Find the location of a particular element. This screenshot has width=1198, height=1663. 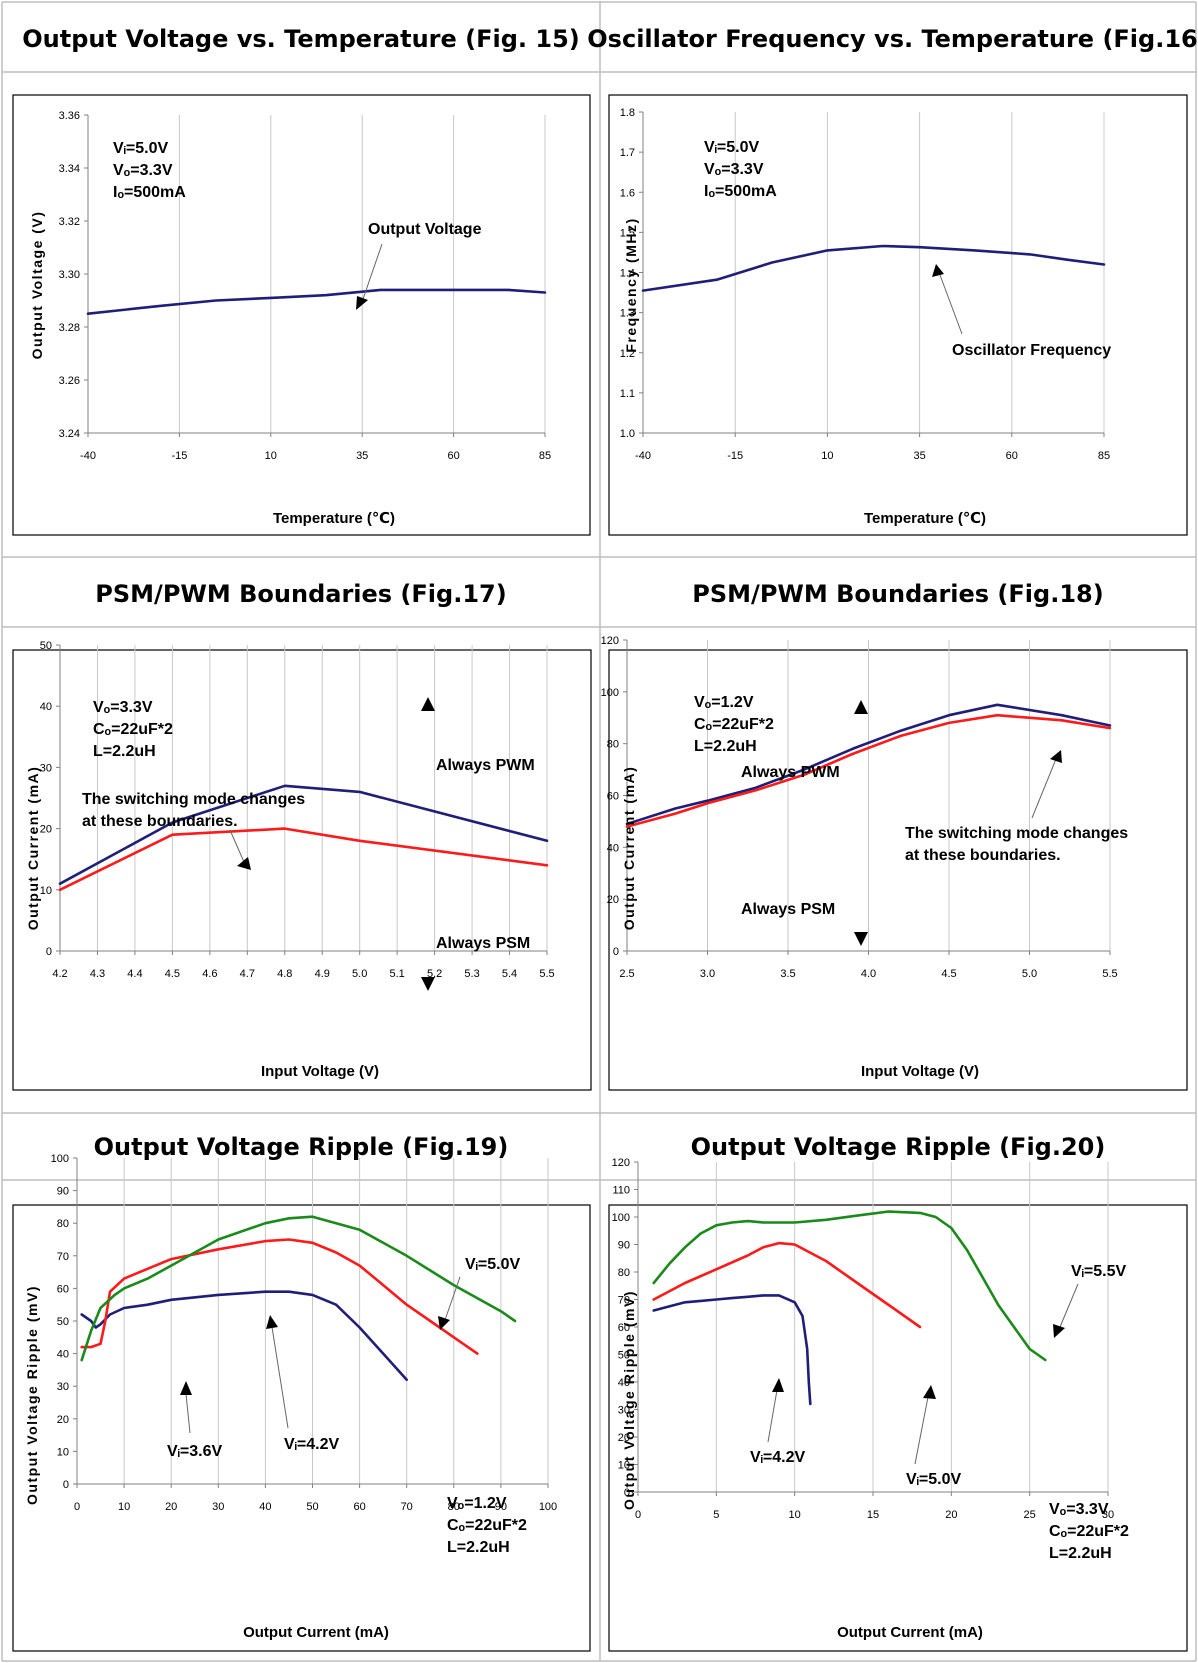

y-tick-label: 3.36 is located at coordinates (69, 116).